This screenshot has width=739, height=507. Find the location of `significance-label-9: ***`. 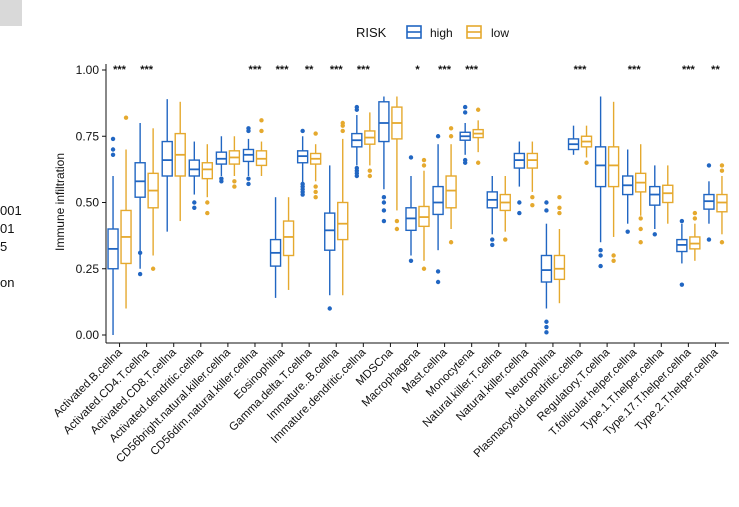

significance-label-9: *** is located at coordinates (364, 70).